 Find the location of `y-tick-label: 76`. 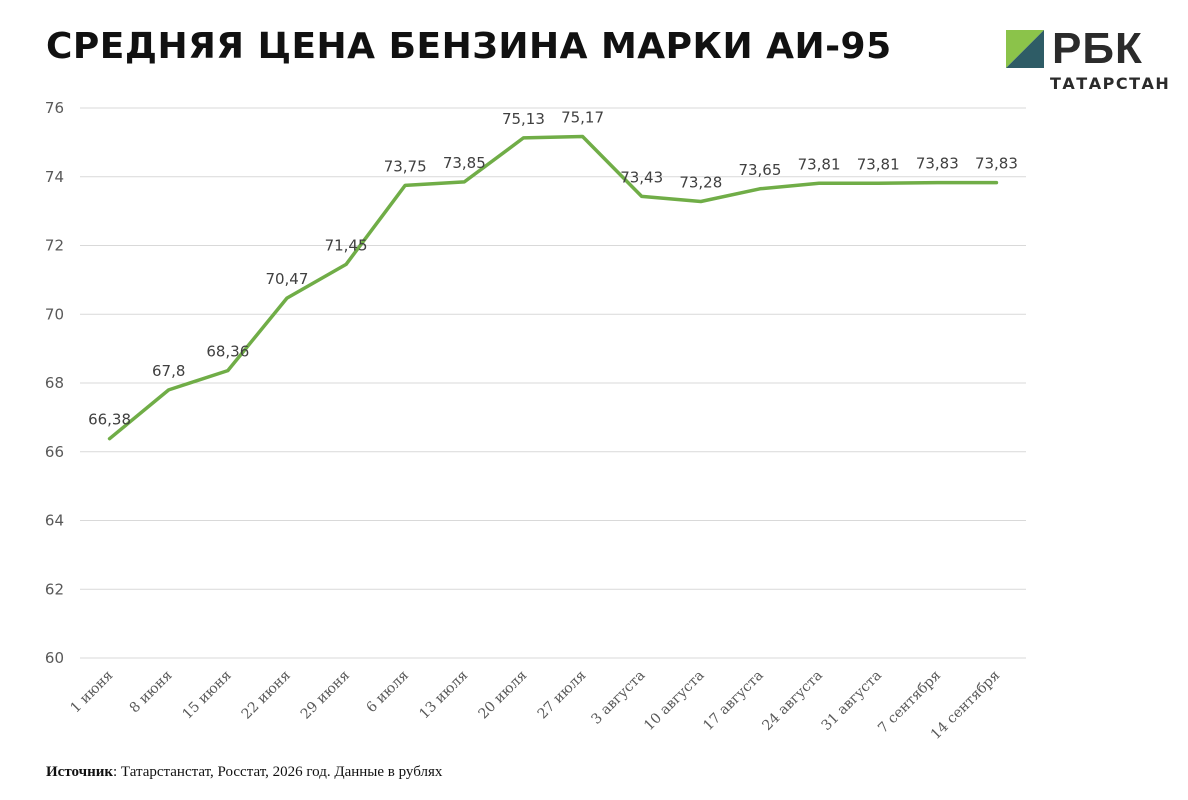

y-tick-label: 76 is located at coordinates (54, 108).